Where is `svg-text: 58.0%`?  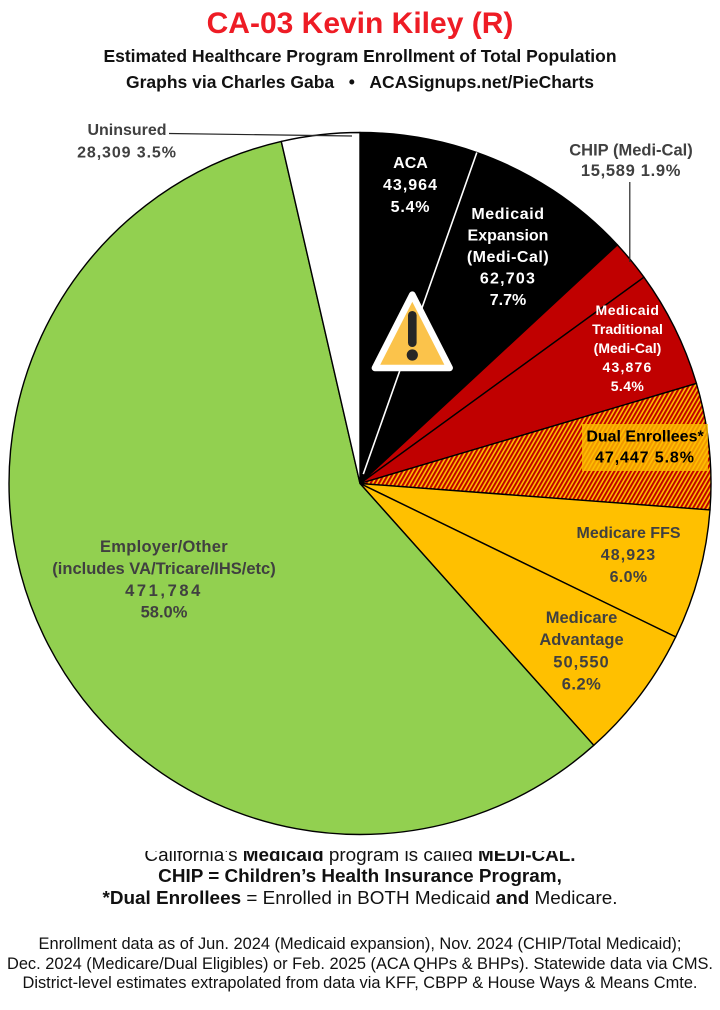
svg-text: 58.0% is located at coordinates (164, 613).